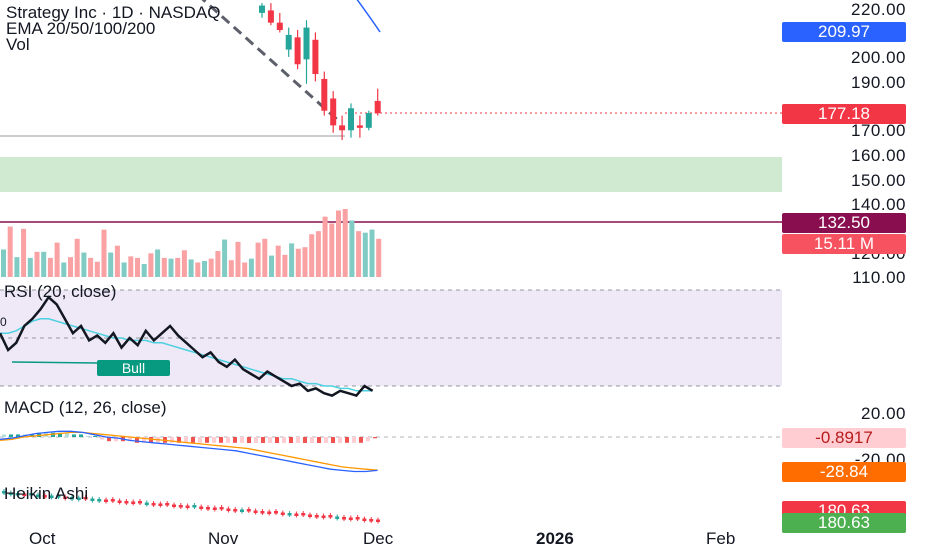 The width and height of the screenshot is (932, 550). I want to click on last-price-badge: 177.18, so click(844, 114).